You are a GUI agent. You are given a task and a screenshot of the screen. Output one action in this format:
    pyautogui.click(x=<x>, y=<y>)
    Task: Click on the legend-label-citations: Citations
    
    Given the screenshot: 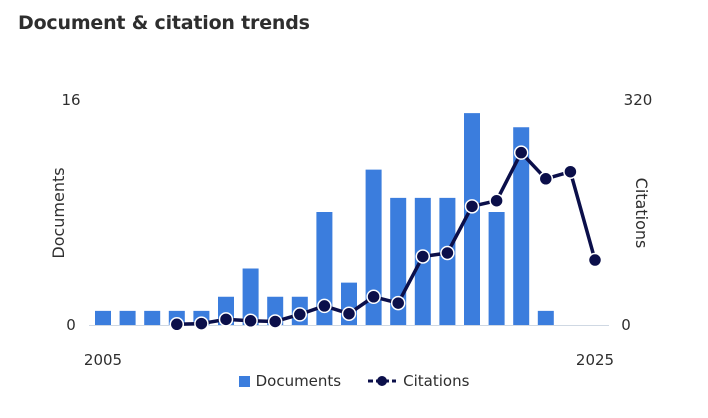 What is the action you would take?
    pyautogui.click(x=436, y=381)
    